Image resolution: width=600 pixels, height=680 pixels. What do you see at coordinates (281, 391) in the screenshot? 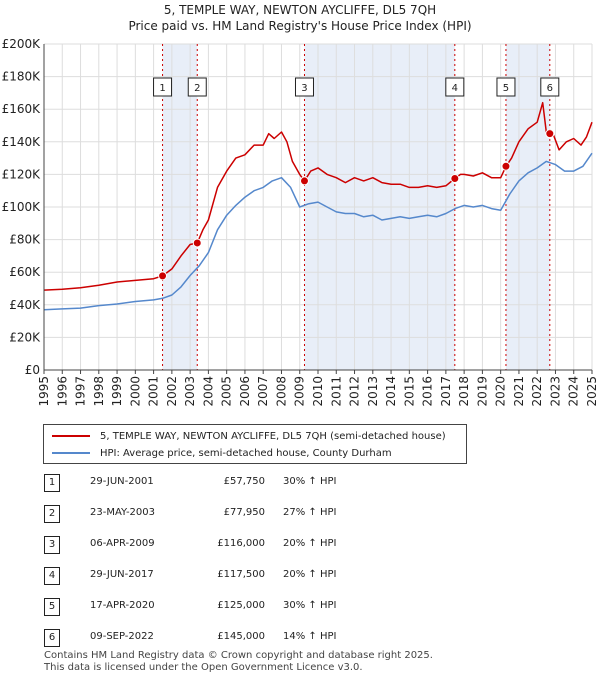
I see `x-tick-label: 2008` at bounding box center [281, 391].